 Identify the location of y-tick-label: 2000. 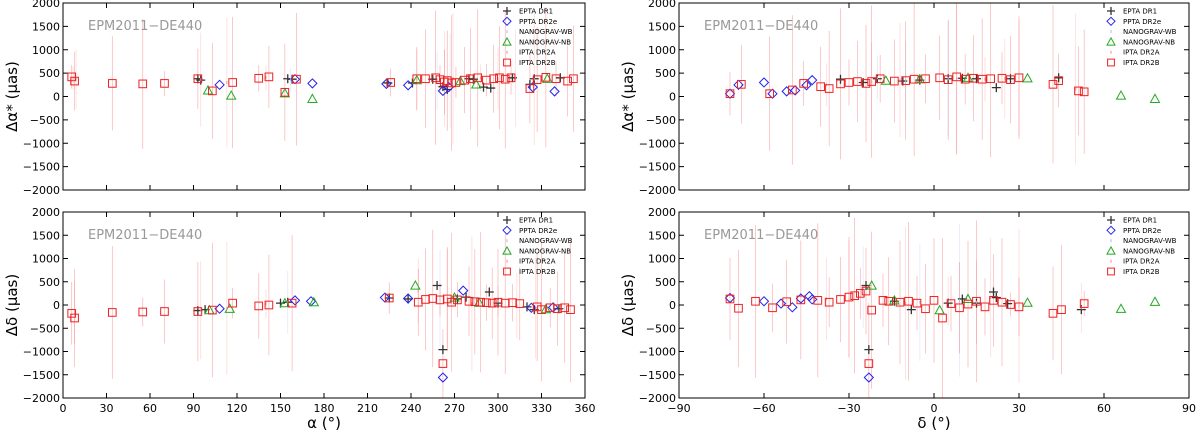
(46, 212).